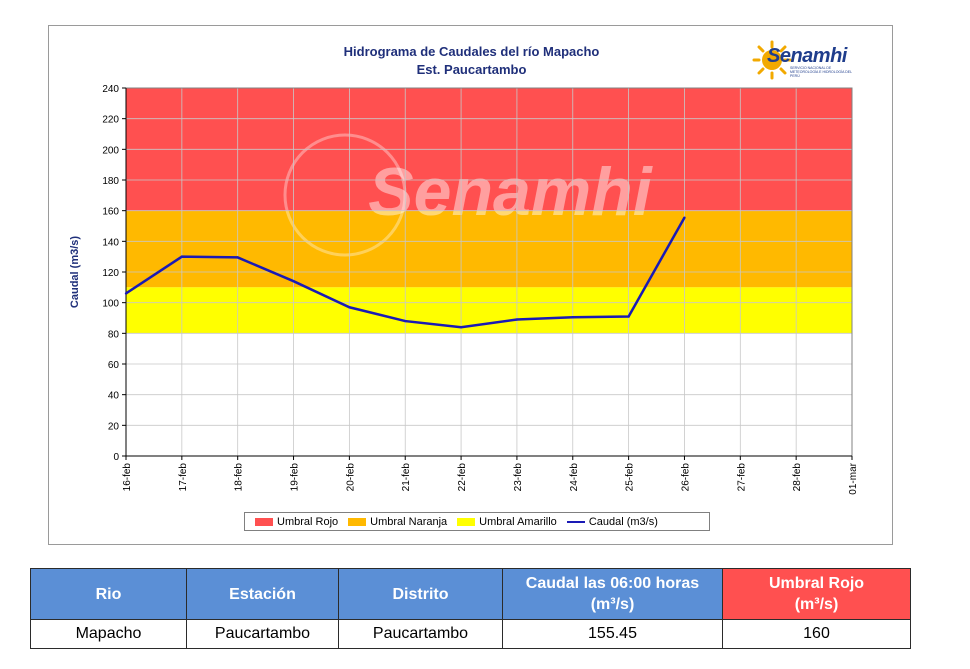  Describe the element at coordinates (575, 521) in the screenshot. I see `legend-swatch-caudal` at that location.